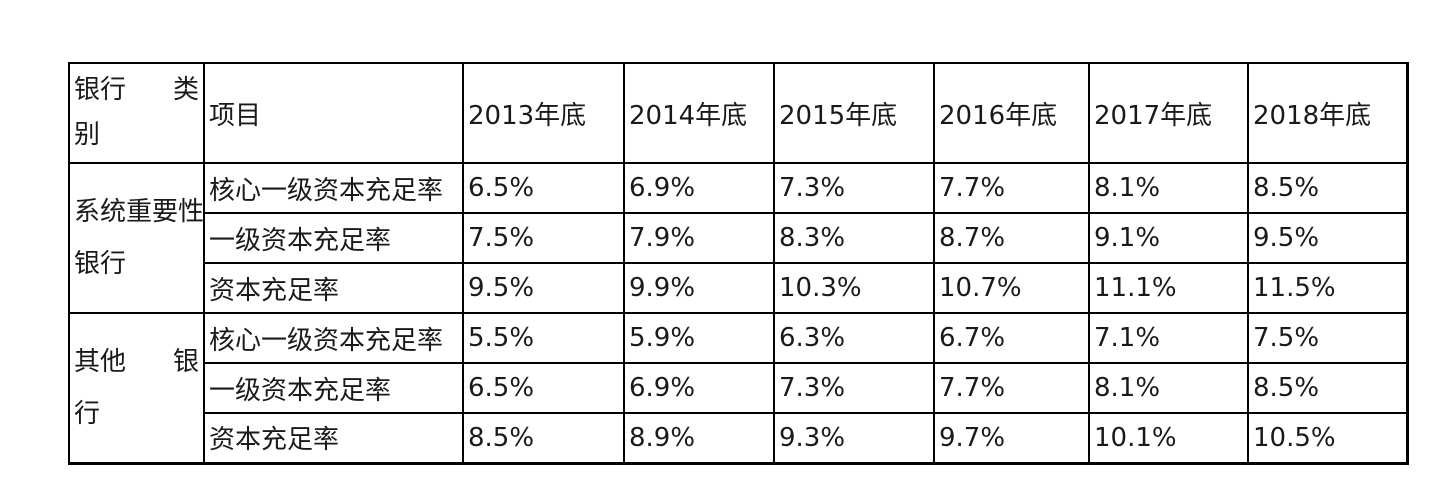 The image size is (1434, 484). Describe the element at coordinates (699, 438) in the screenshot. I see `value-cell: 8.9%` at that location.